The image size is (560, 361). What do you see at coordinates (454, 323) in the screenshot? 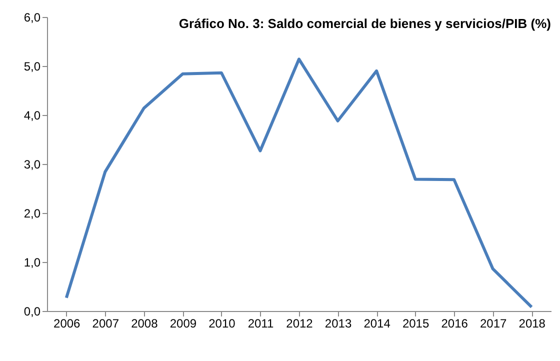
I see `x-tick-label: 2016` at bounding box center [454, 323].